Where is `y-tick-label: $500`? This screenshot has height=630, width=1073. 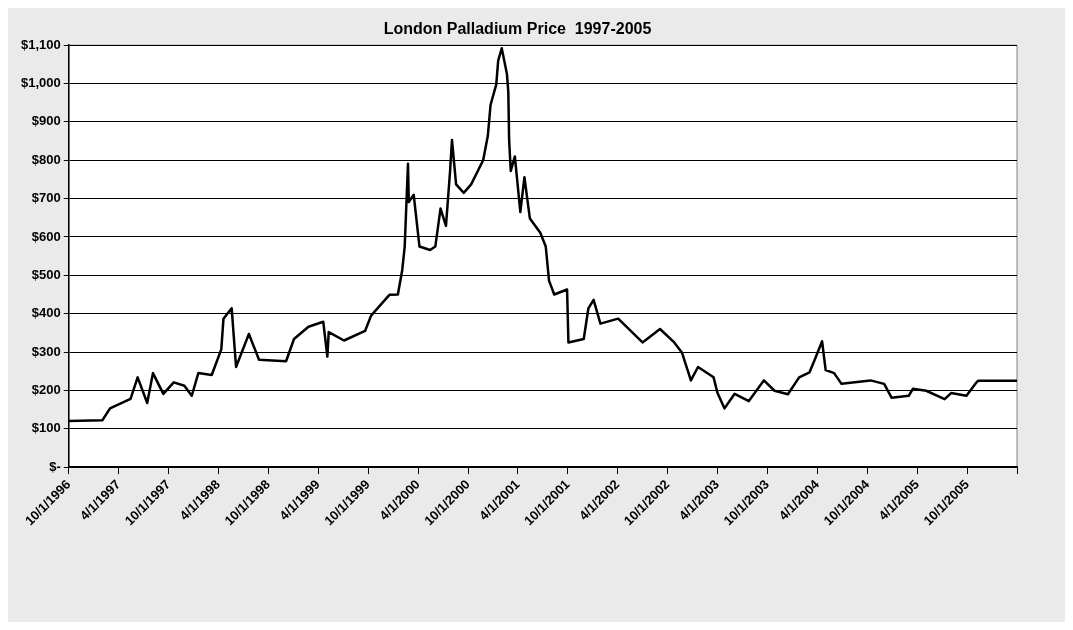
y-tick-label: $500 is located at coordinates (46, 274).